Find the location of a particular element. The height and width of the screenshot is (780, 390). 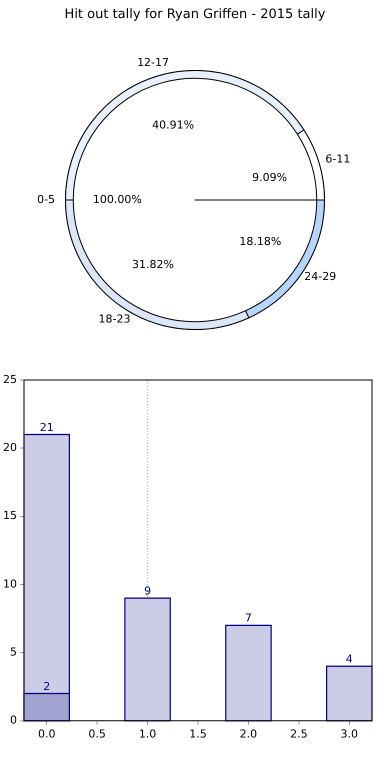

data-label: 21 is located at coordinates (47, 427).